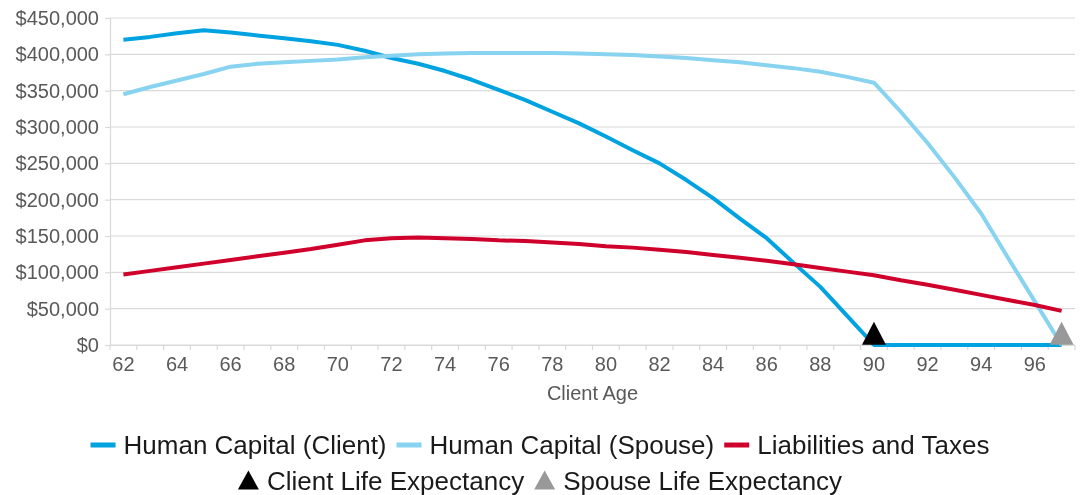 The image size is (1080, 495). What do you see at coordinates (592, 393) in the screenshot?
I see `x-axis-title: Client Age` at bounding box center [592, 393].